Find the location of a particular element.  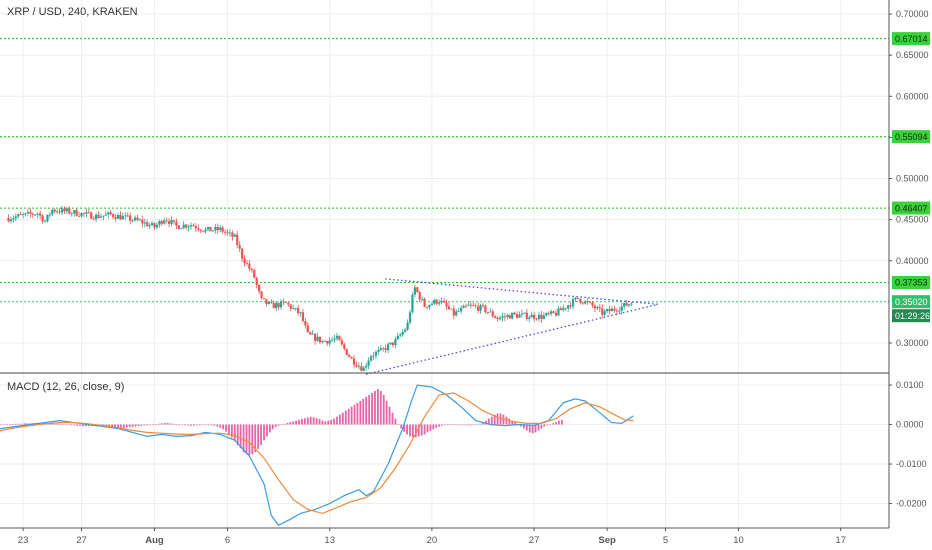

time-axis: 23 27 Aug 6 13 20 27 Sep 5 10 17 is located at coordinates (432, 537).